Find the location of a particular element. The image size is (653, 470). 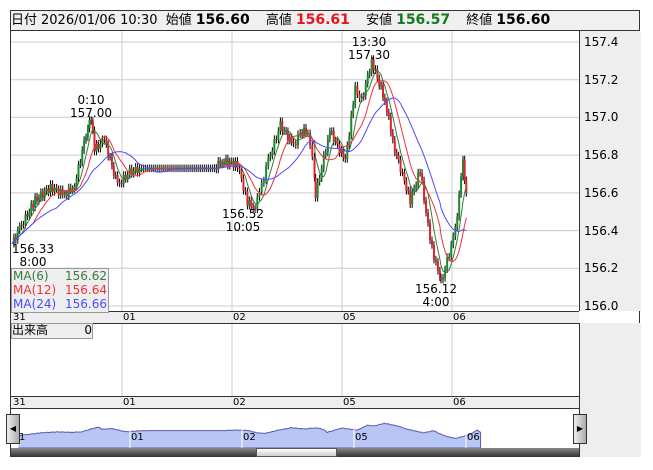

horizontal-scrollbar is located at coordinates (295, 452).